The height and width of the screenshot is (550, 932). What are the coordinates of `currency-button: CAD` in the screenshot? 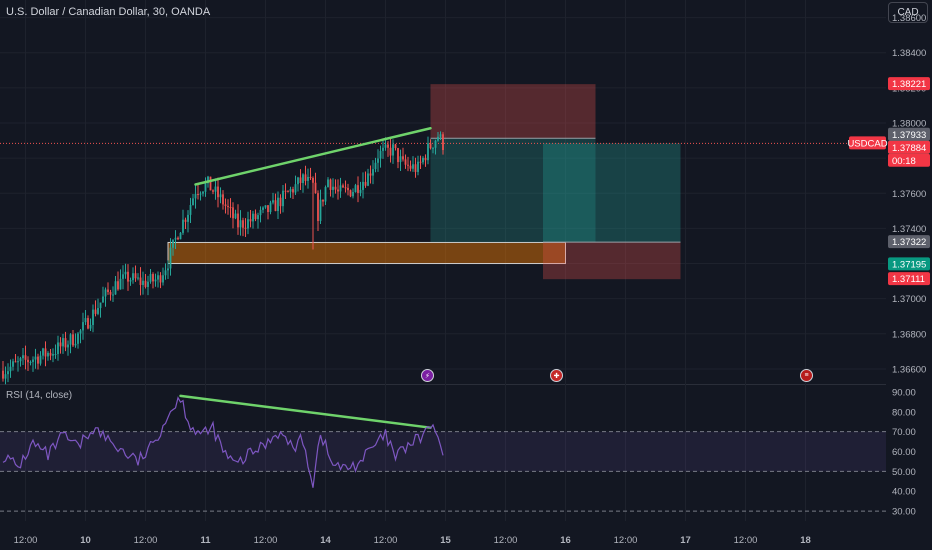 It's located at (908, 12).